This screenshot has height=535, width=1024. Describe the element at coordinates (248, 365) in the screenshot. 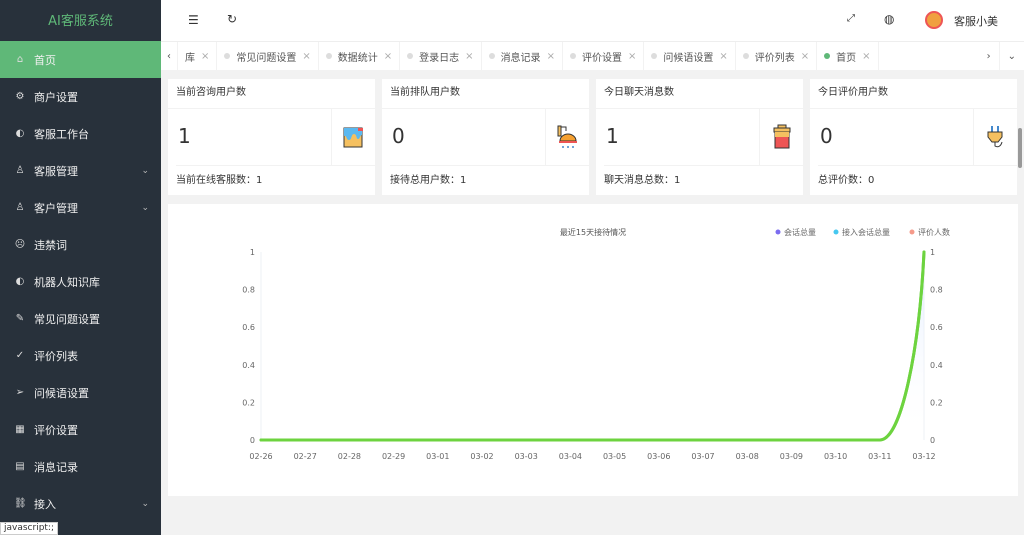

I see `y-tick-label: 0.4` at that location.